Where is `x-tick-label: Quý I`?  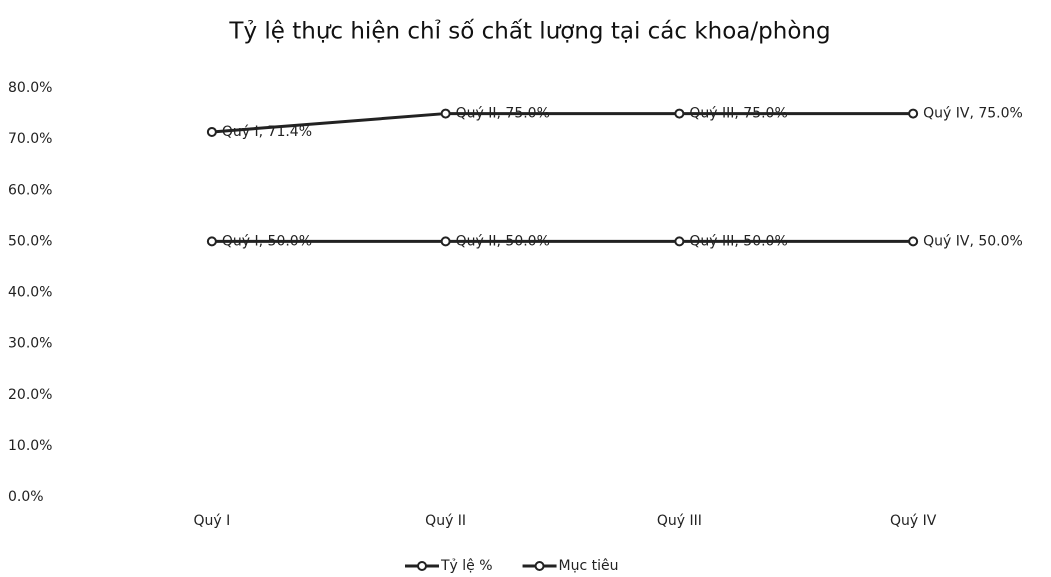
x-tick-label: Quý I is located at coordinates (211, 521).